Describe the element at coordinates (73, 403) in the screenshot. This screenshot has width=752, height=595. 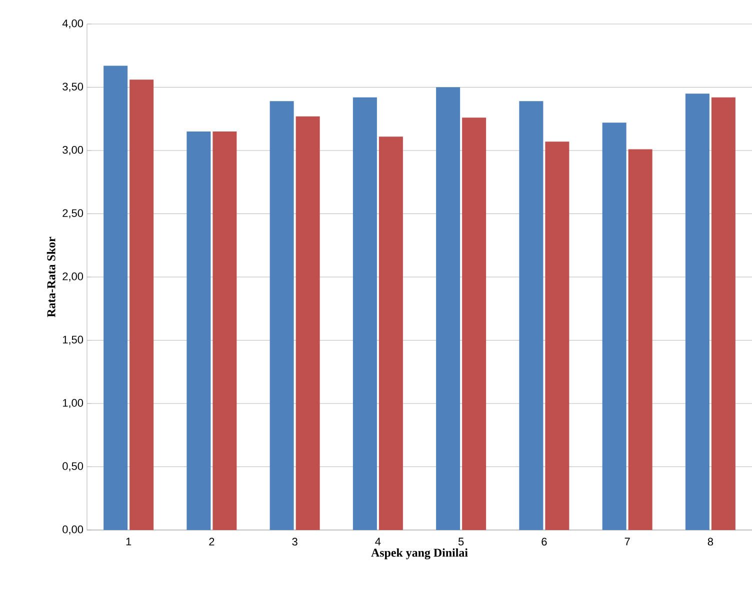
I see `y-tick-label: 1,00` at that location.